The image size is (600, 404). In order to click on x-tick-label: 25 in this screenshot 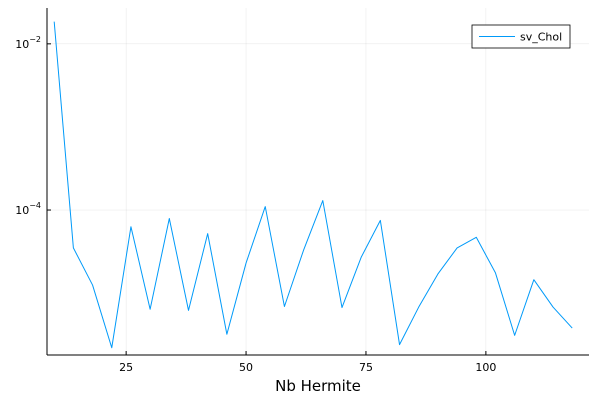, I will do `click(126, 367)`.